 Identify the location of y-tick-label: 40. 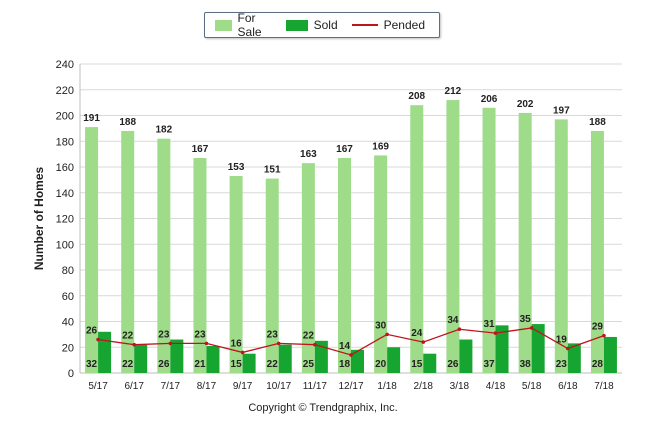
(68, 323).